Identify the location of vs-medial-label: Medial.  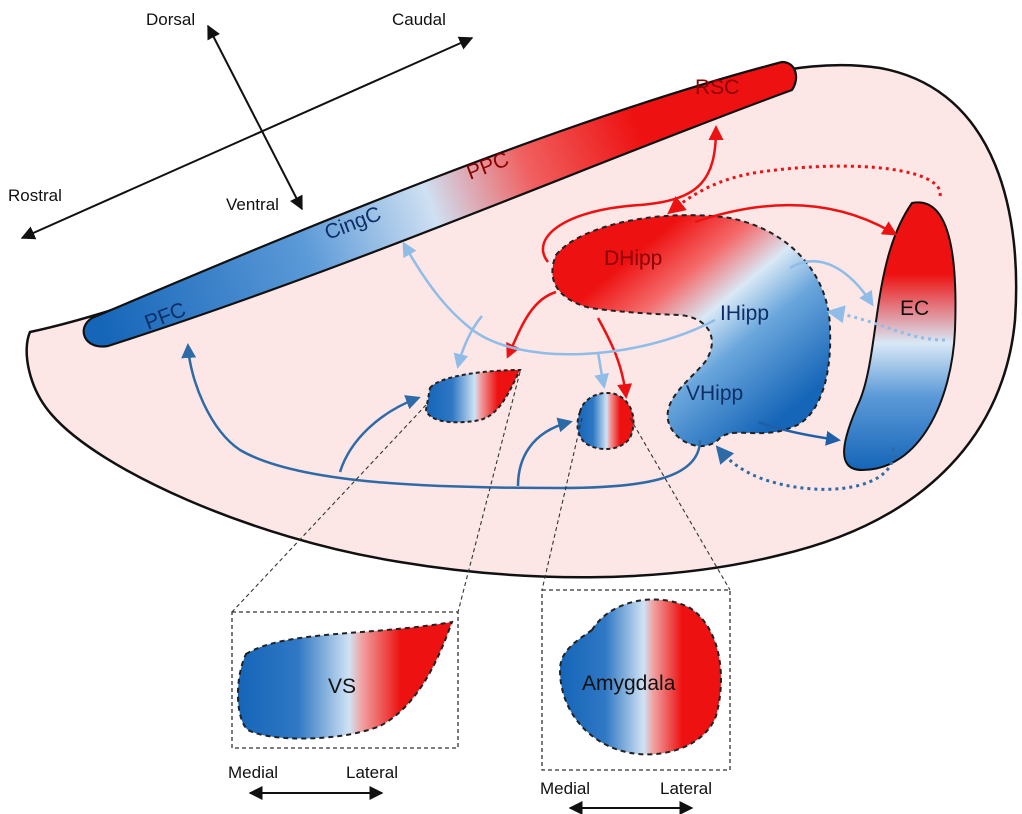
(253, 772).